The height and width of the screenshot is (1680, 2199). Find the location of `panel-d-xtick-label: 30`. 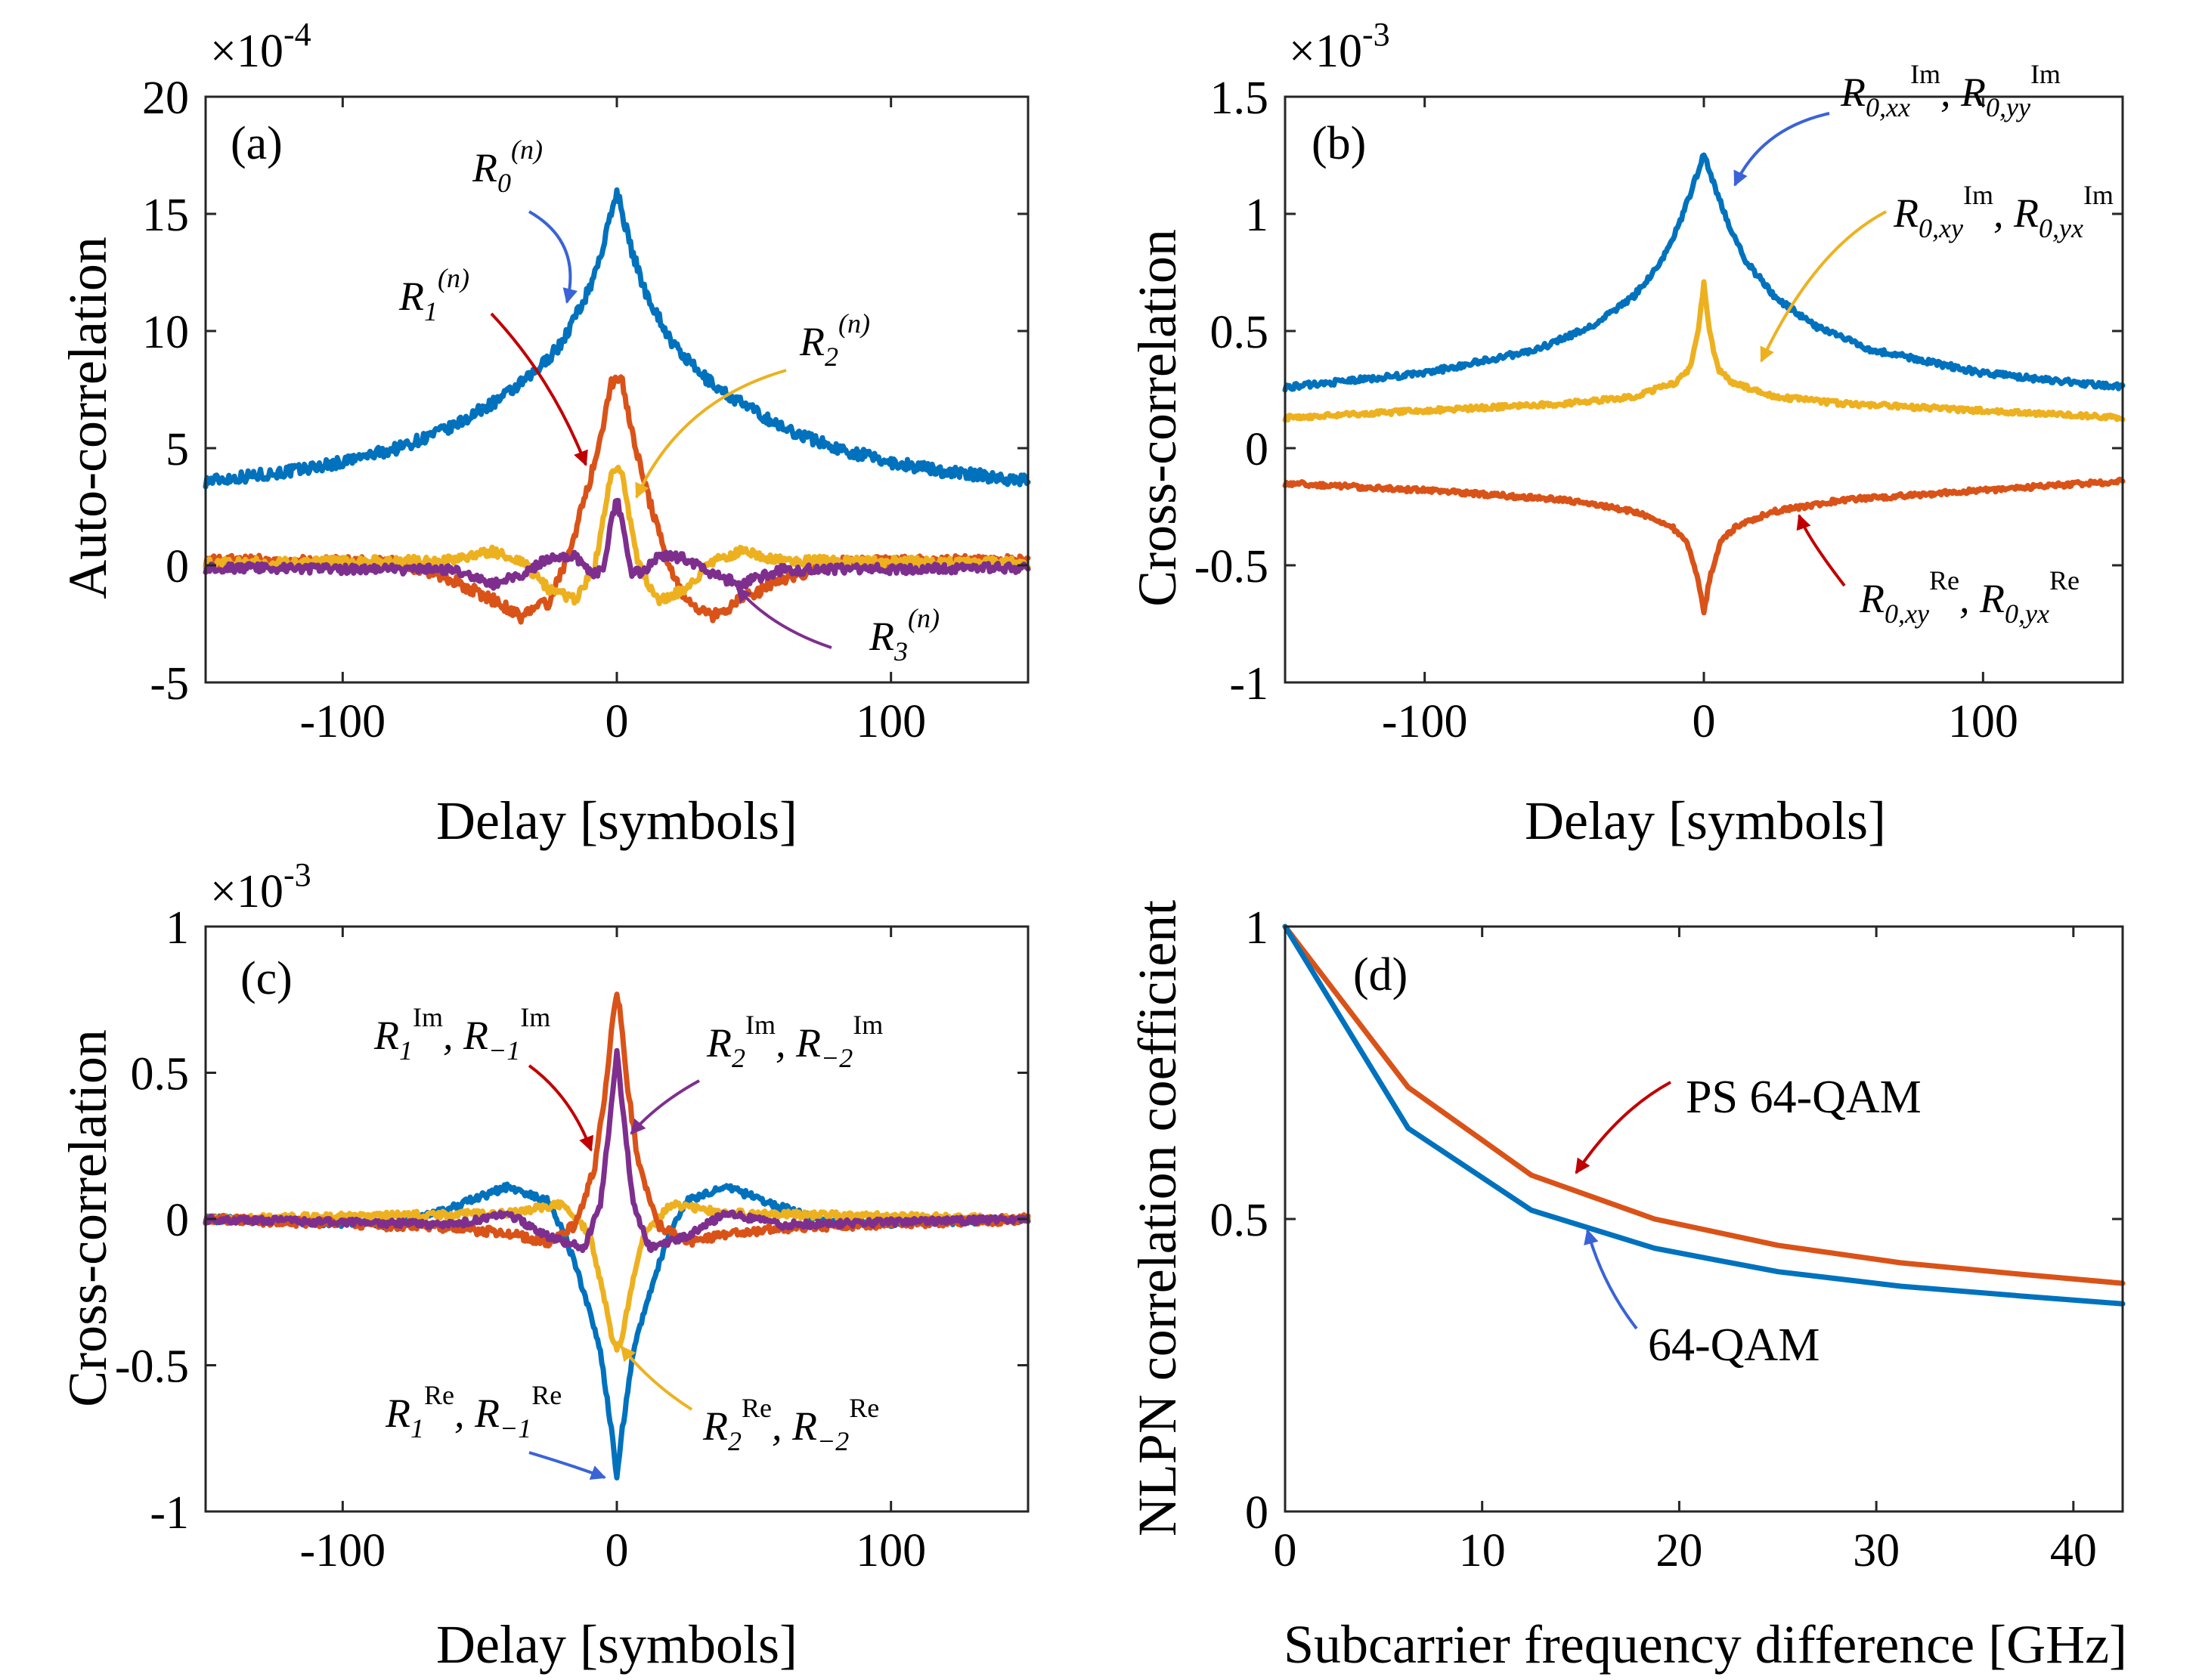

panel-d-xtick-label: 30 is located at coordinates (1876, 1550).